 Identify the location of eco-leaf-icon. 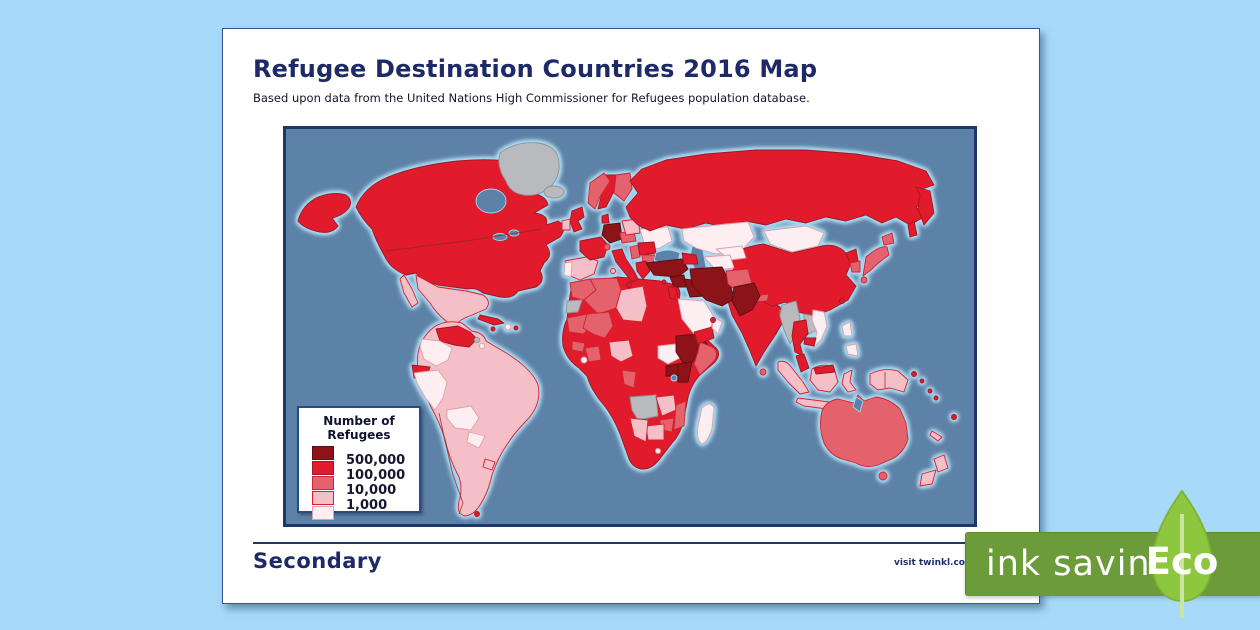
(1182, 553).